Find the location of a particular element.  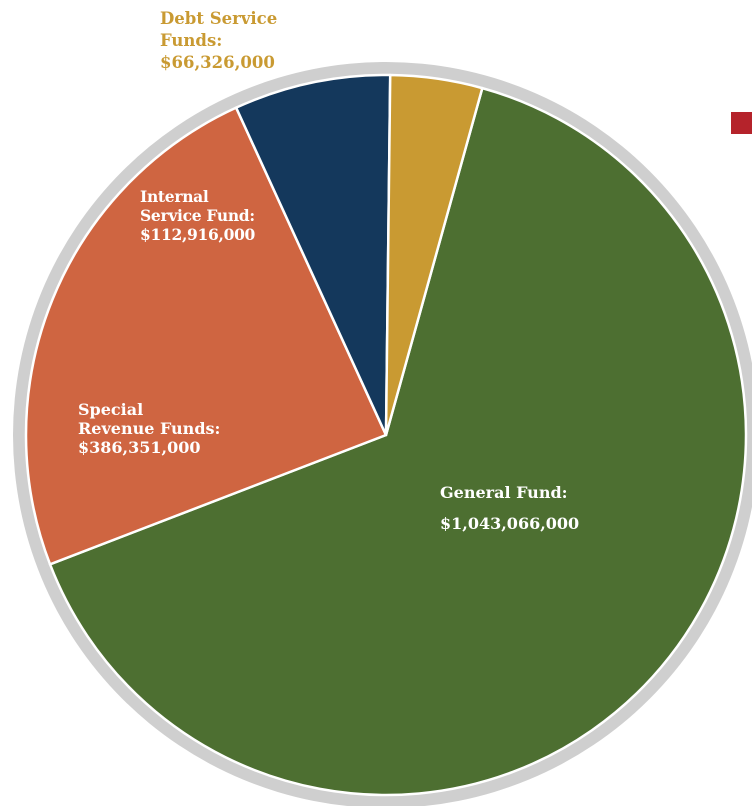

debt-service-name-line2: Funds: is located at coordinates (191, 40).